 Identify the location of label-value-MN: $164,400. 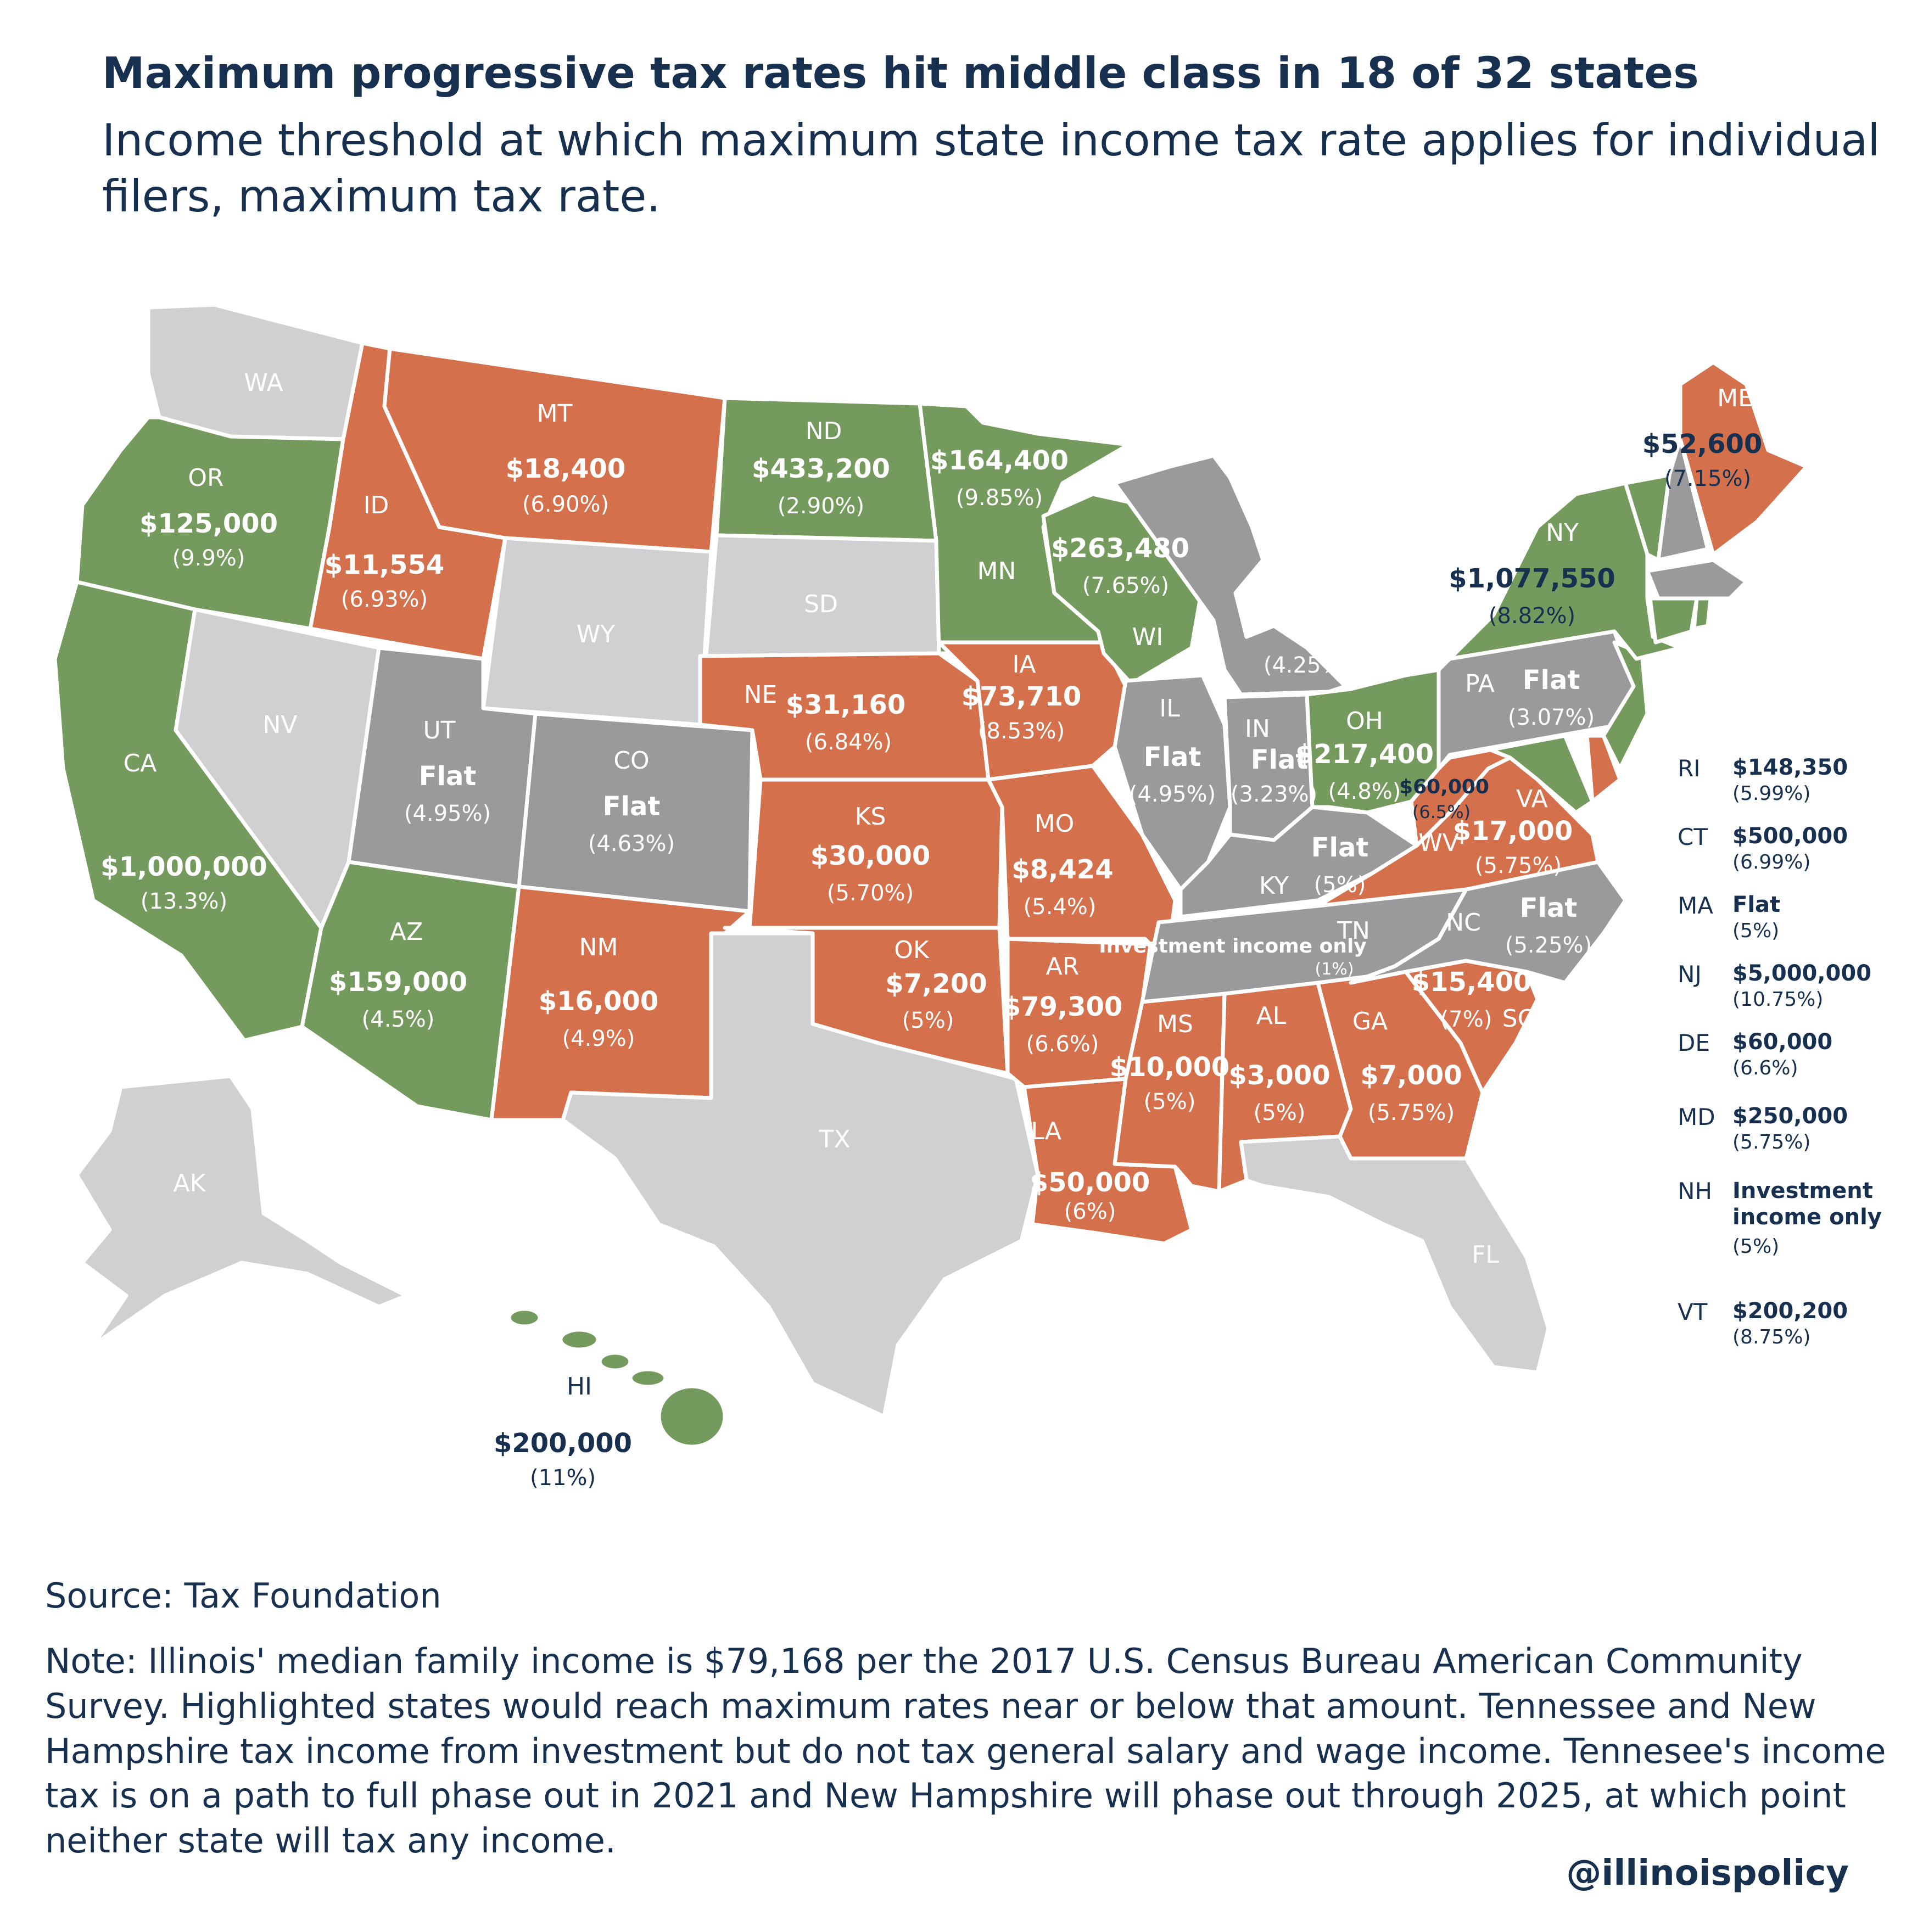
(999, 460).